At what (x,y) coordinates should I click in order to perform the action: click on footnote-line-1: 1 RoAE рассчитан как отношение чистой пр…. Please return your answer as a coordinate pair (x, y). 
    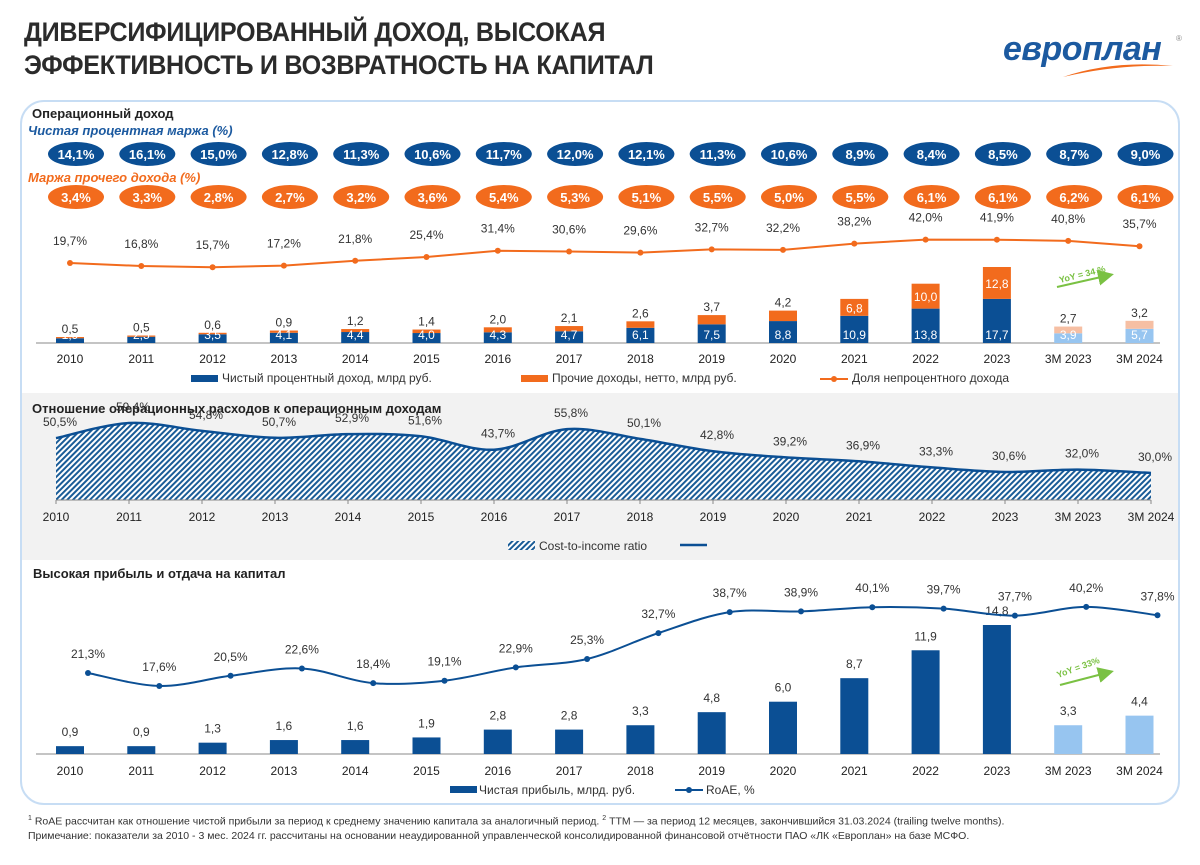
    Looking at the image, I should click on (516, 820).